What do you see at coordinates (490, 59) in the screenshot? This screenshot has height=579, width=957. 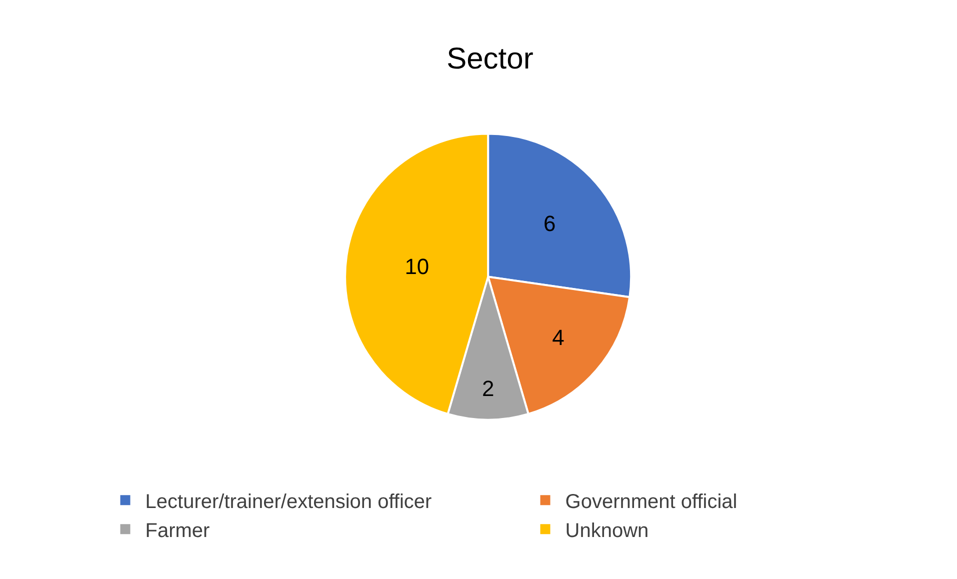 I see `chart-title: Sector` at bounding box center [490, 59].